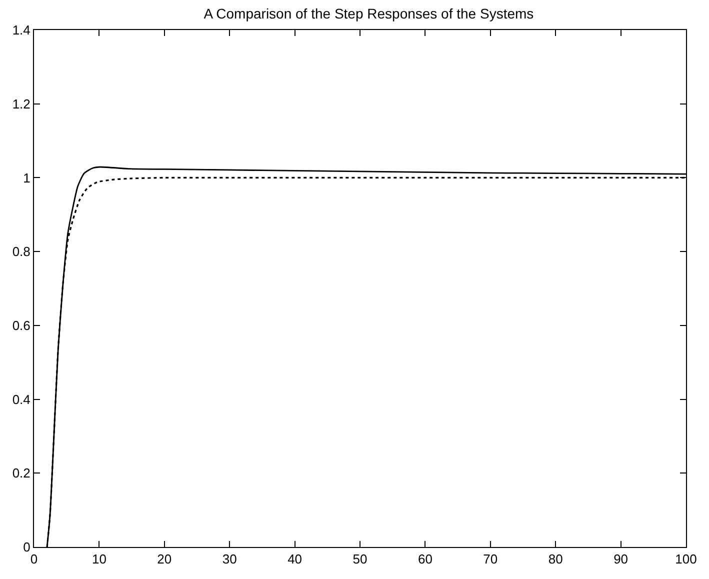 The height and width of the screenshot is (579, 709). I want to click on y-tick-label: 0, so click(26, 547).